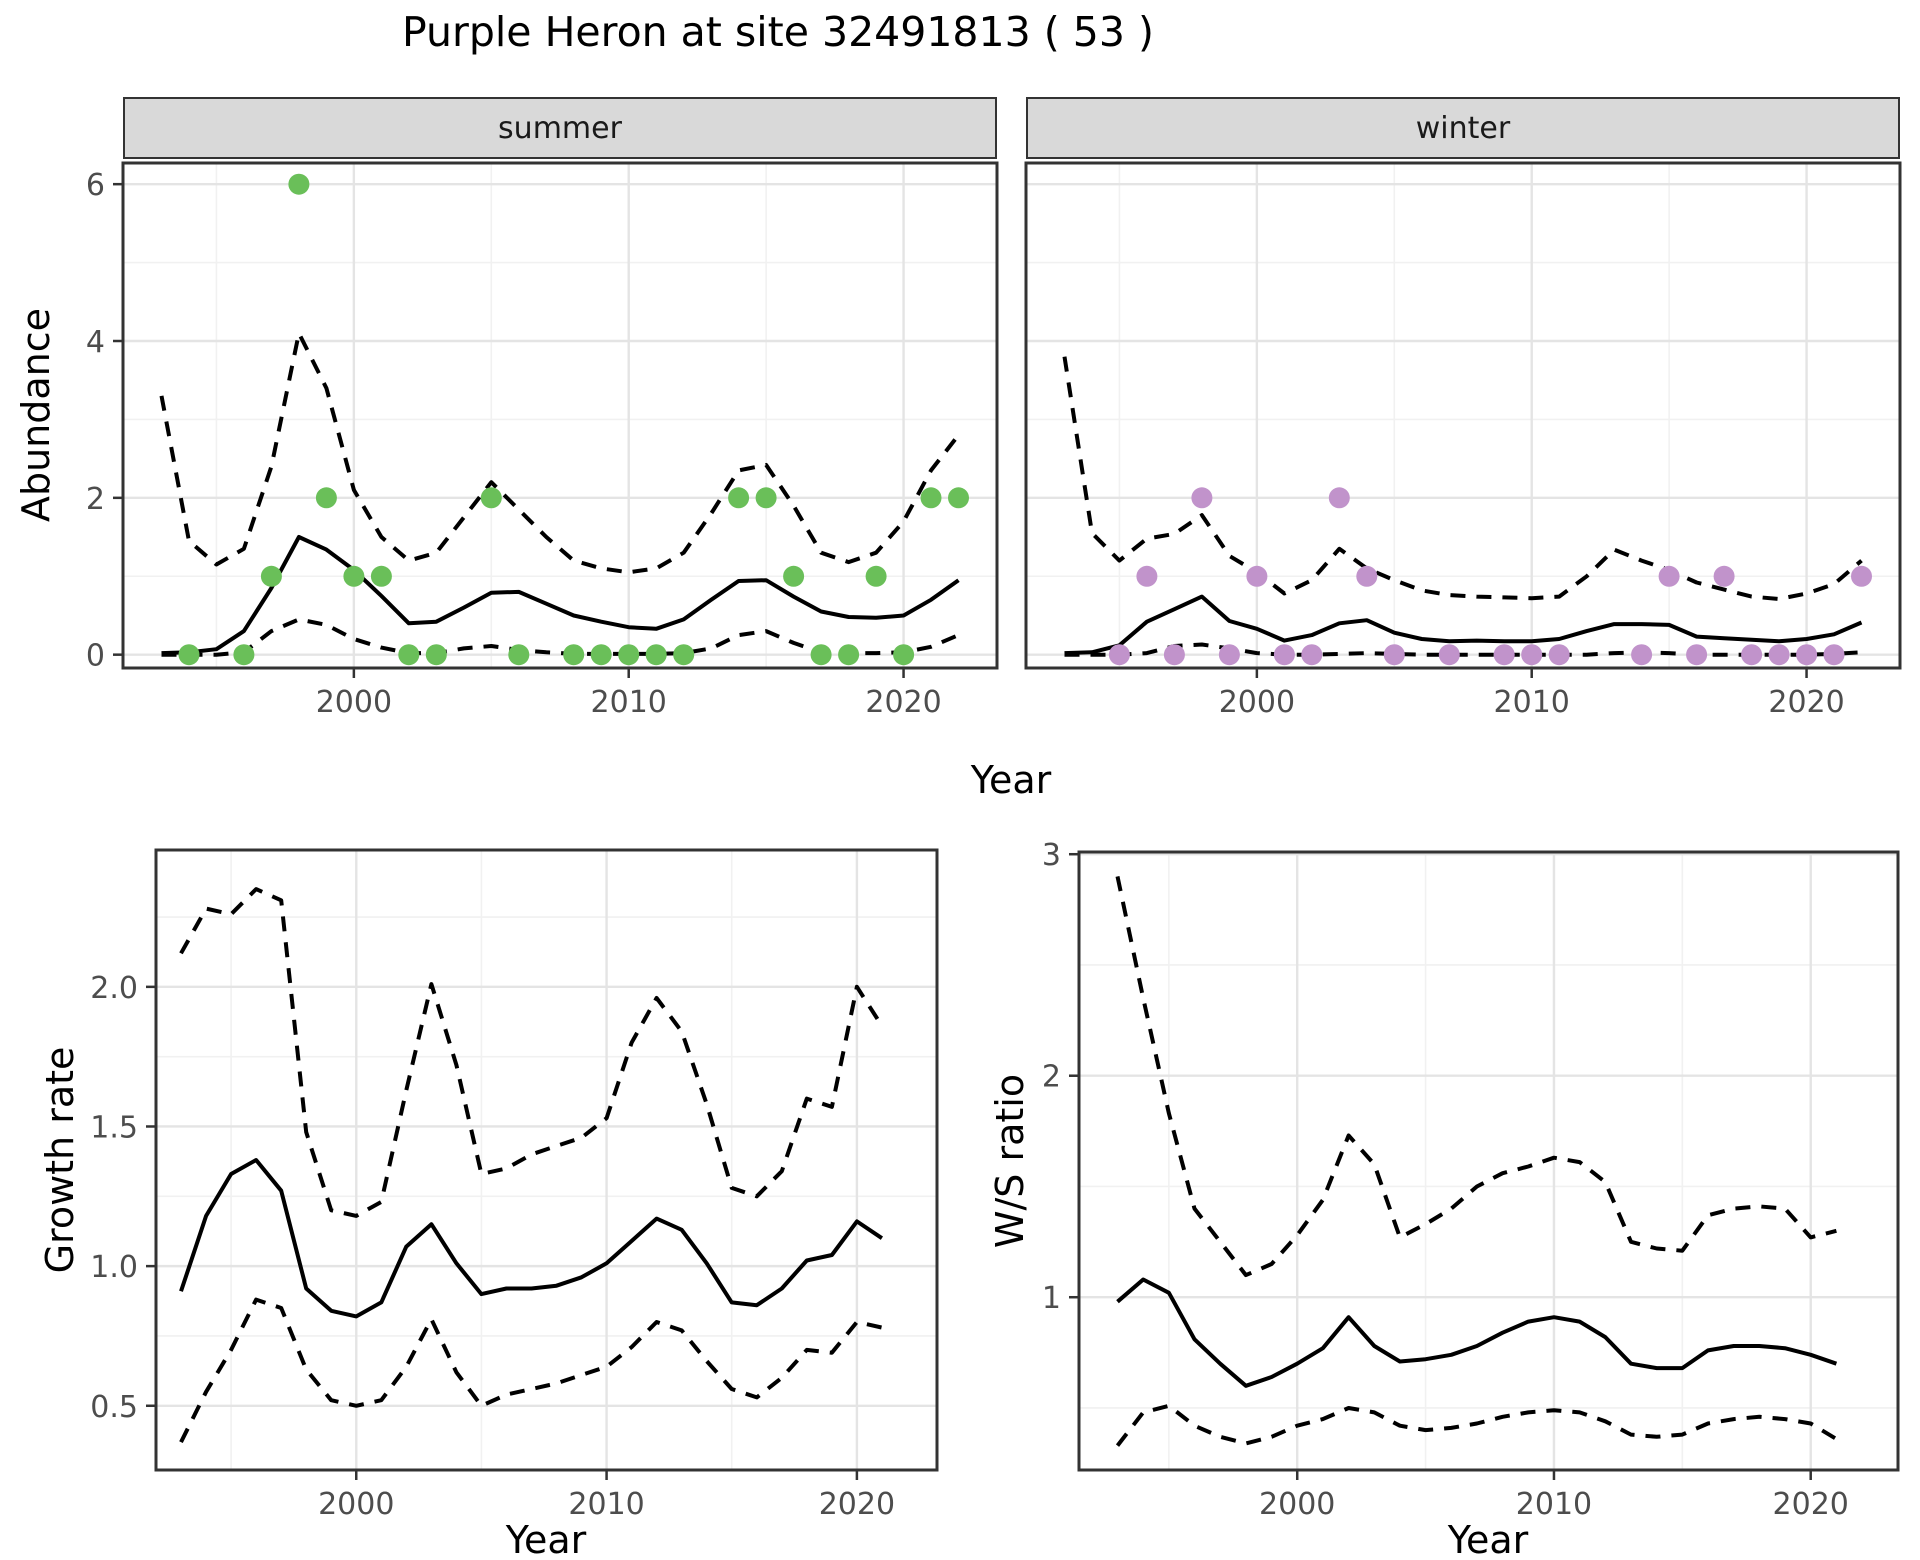 The image size is (1920, 1560). What do you see at coordinates (95, 342) in the screenshot?
I see `y-axis-tick-label: 4` at bounding box center [95, 342].